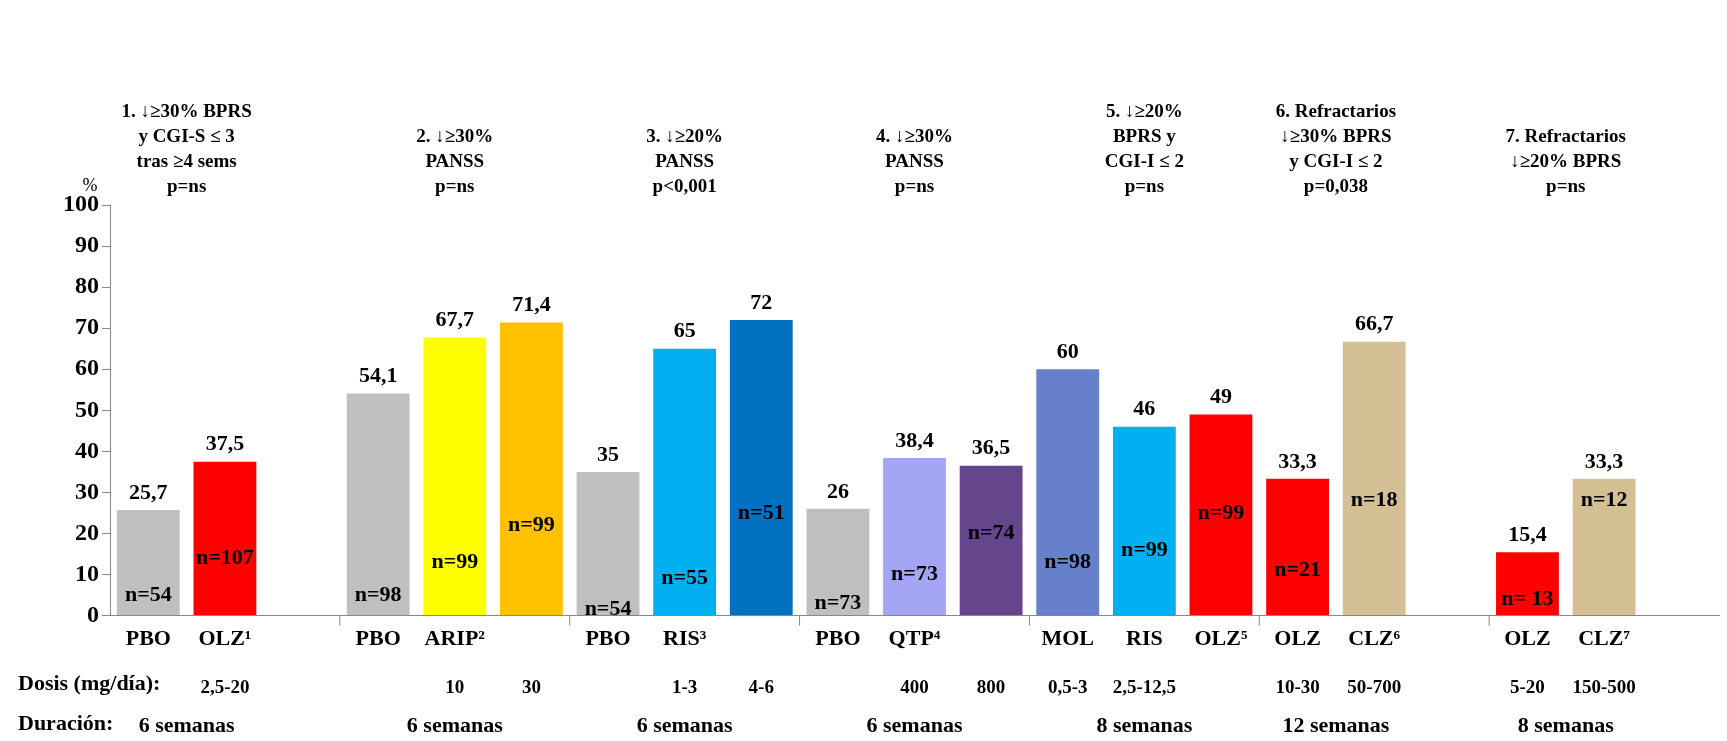 This screenshot has height=741, width=1727. What do you see at coordinates (761, 301) in the screenshot?
I see `data-label: 72` at bounding box center [761, 301].